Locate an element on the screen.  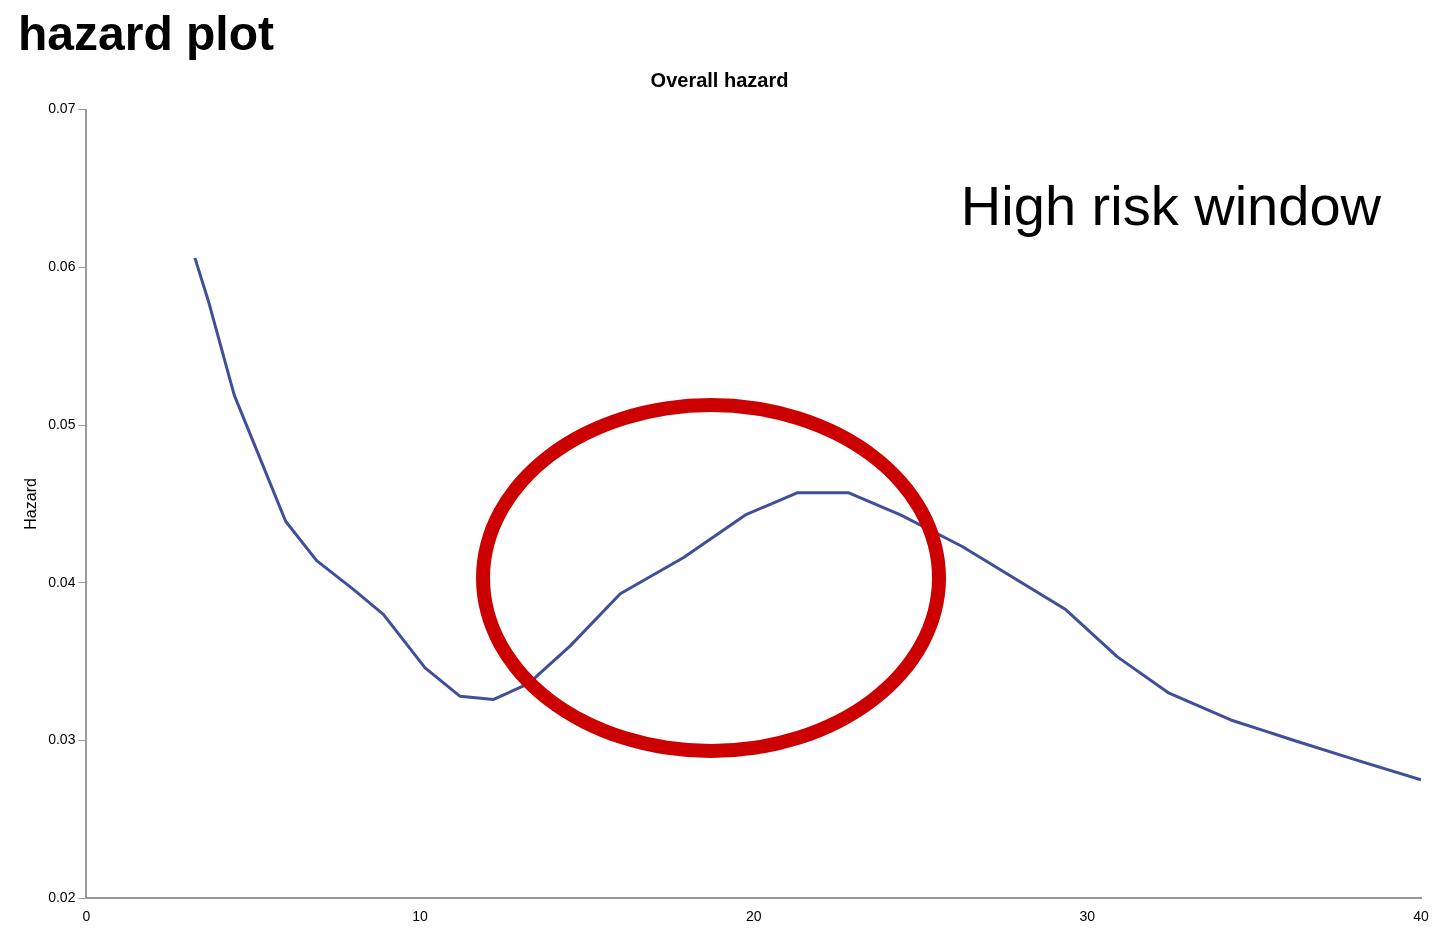
y-tick-label: 0.02 is located at coordinates (62, 897).